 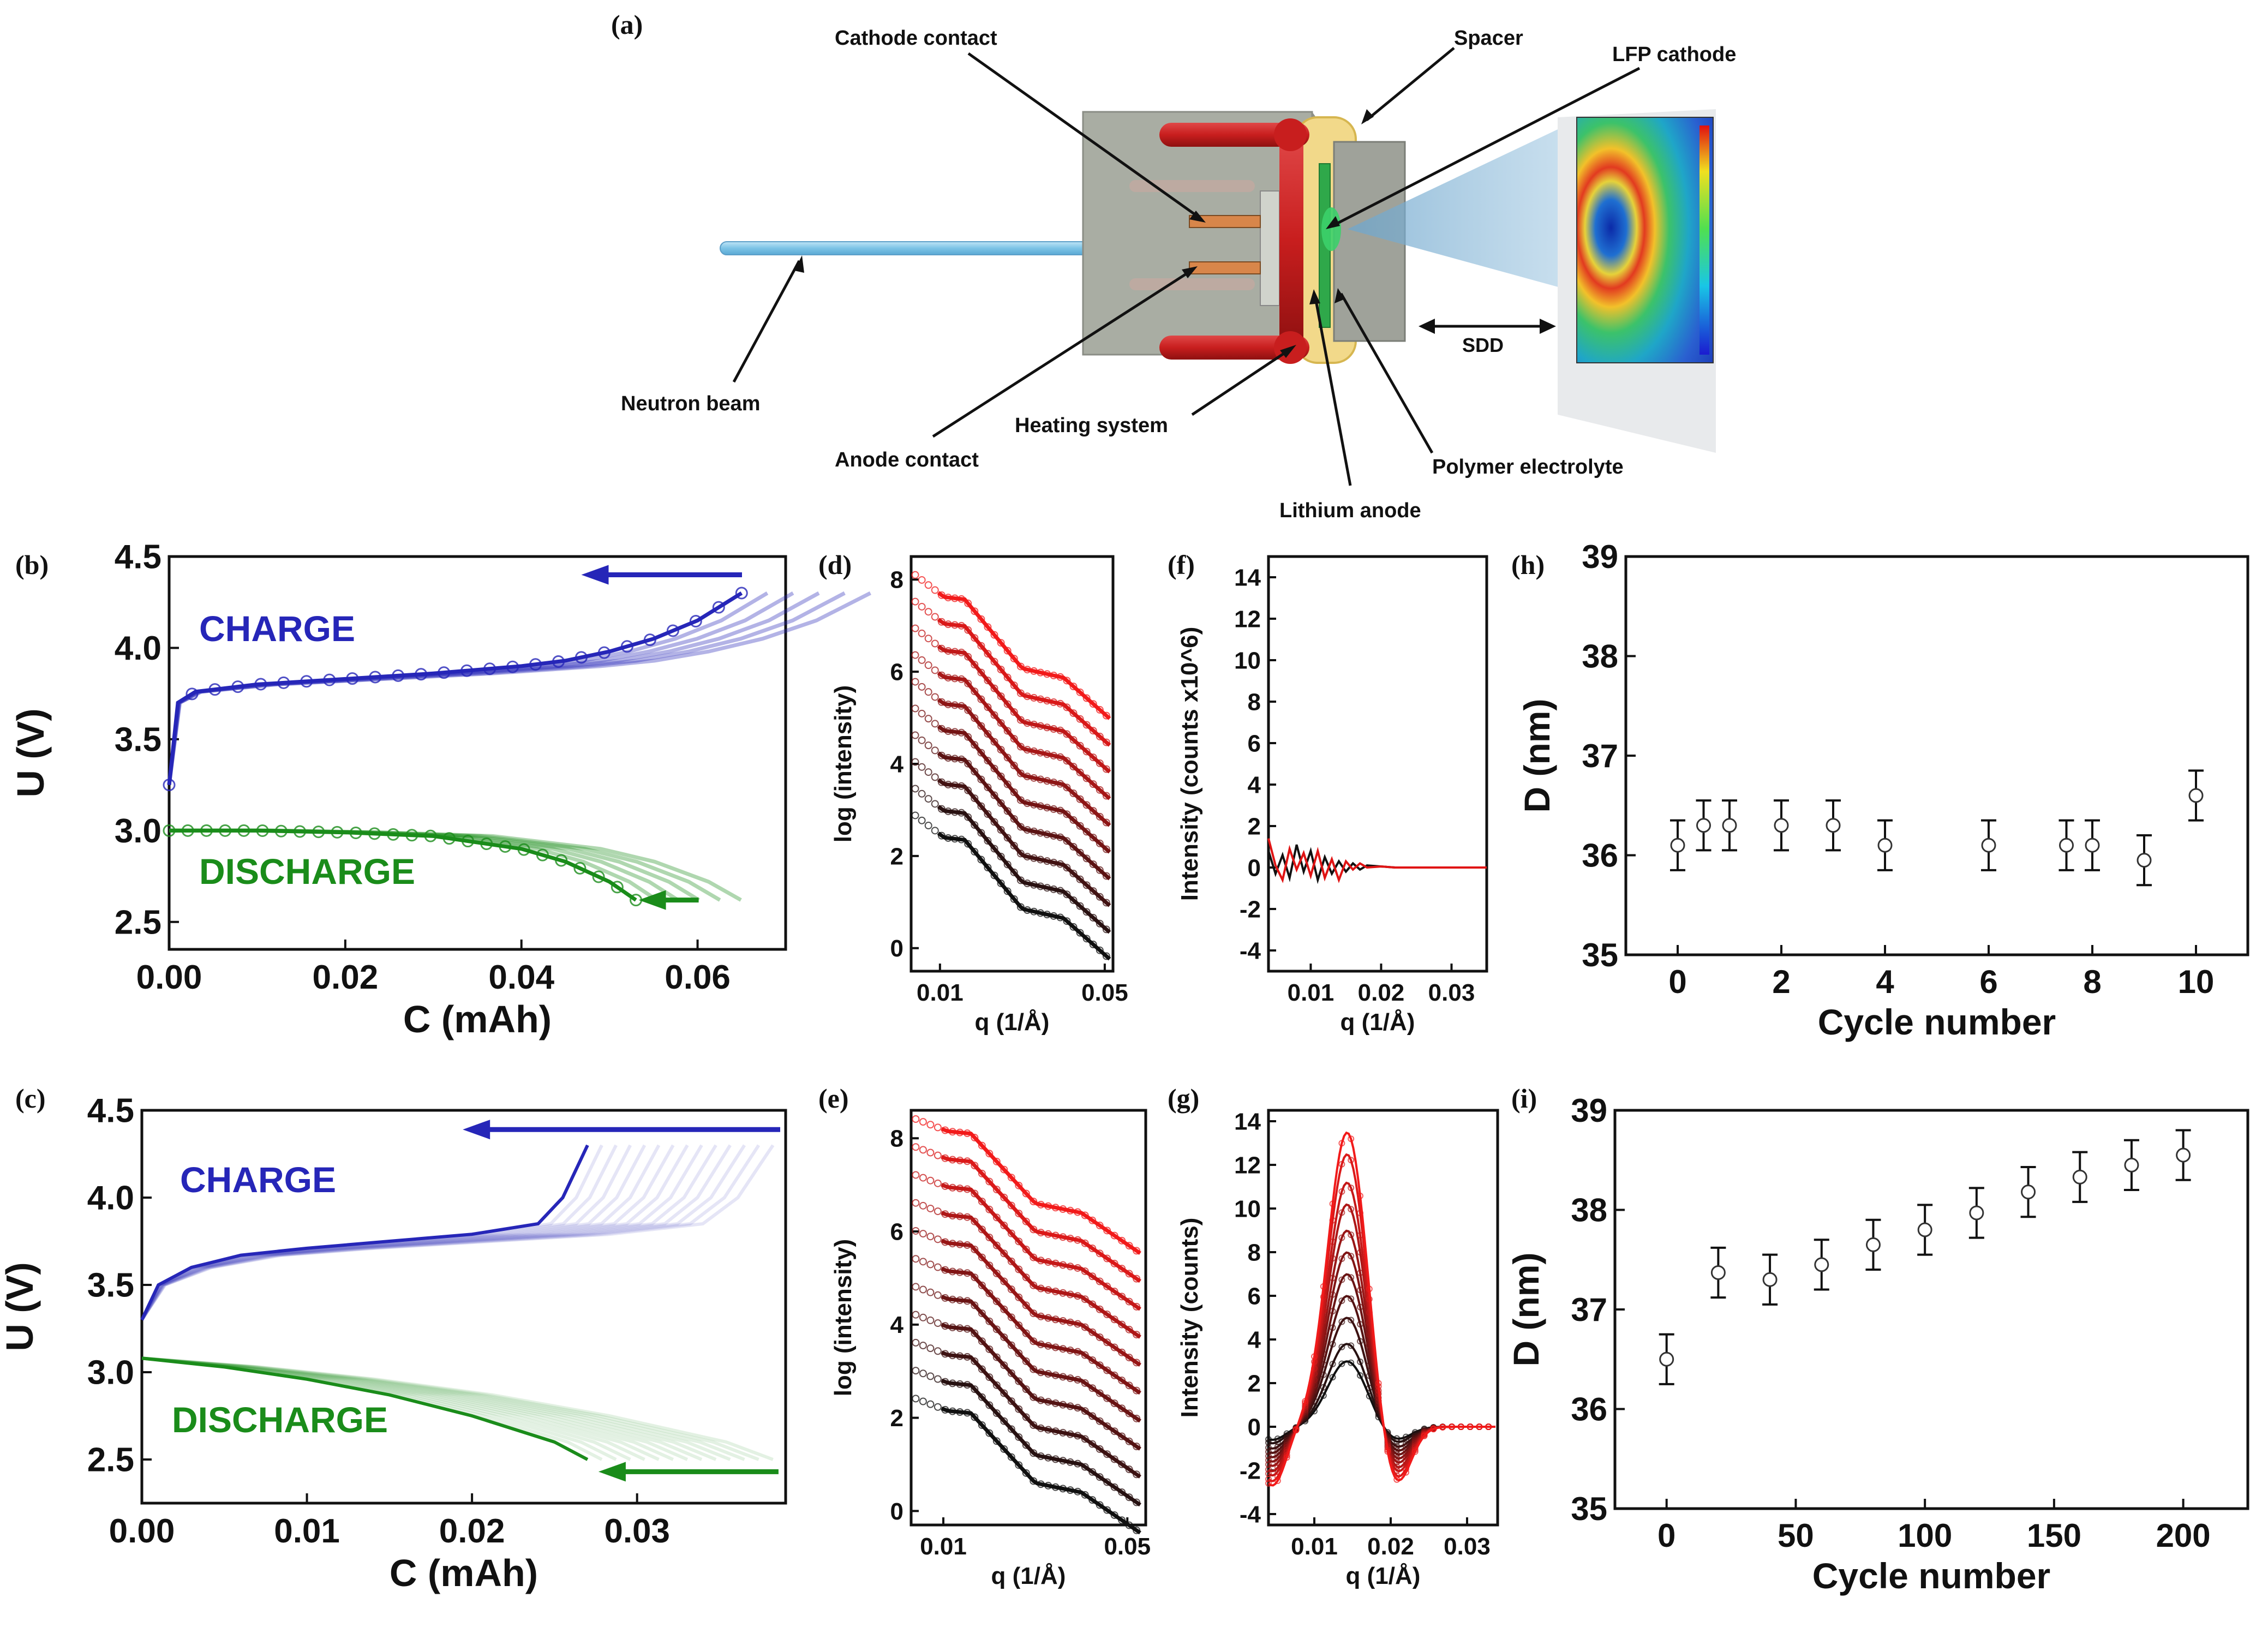 What do you see at coordinates (1381, 1338) in the screenshot?
I see `correlation-curve` at bounding box center [1381, 1338].